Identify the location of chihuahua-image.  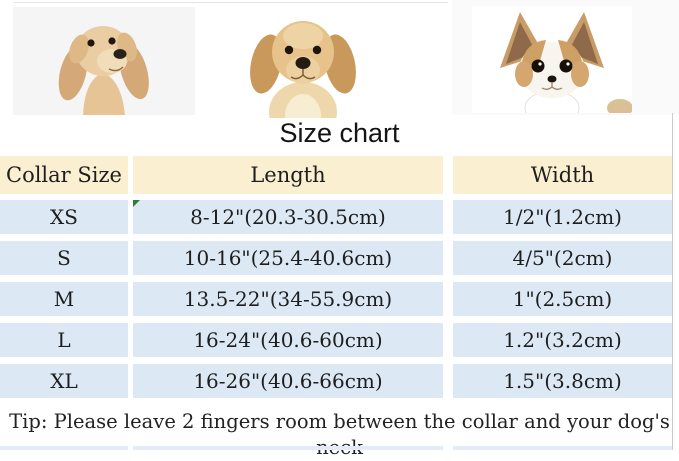
(566, 62).